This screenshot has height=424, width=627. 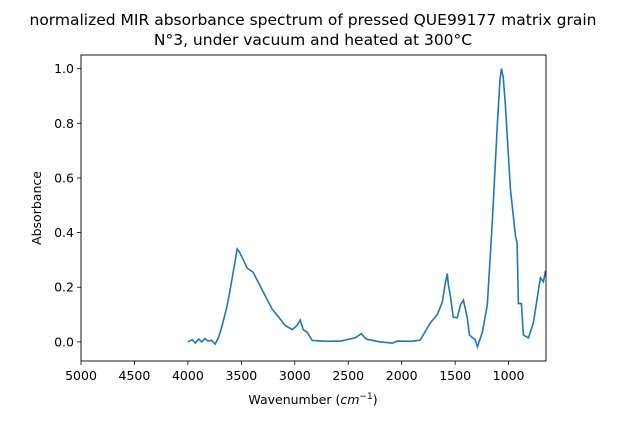 I want to click on y-axis-ticks: 0.0 0.2 0.4 0.6 0.8 1.0, so click(x=67, y=205).